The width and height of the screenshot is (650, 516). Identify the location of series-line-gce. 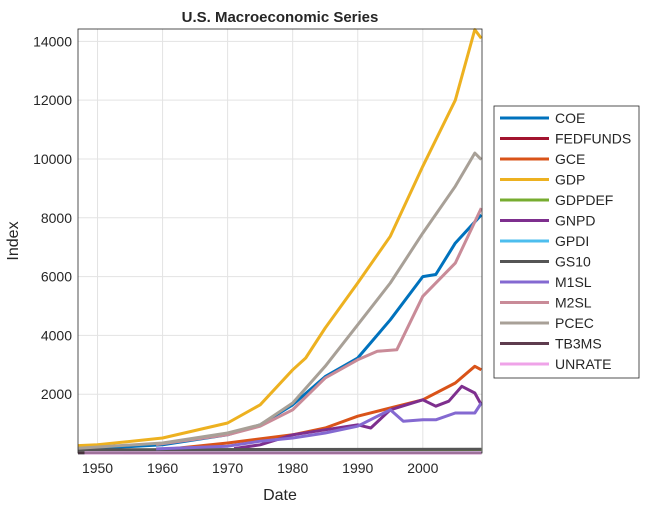
(280, 409).